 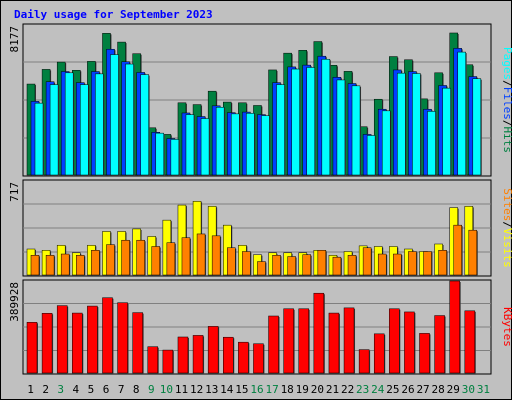 What do you see at coordinates (317, 389) in the screenshot?
I see `day-label-20: 20` at bounding box center [317, 389].